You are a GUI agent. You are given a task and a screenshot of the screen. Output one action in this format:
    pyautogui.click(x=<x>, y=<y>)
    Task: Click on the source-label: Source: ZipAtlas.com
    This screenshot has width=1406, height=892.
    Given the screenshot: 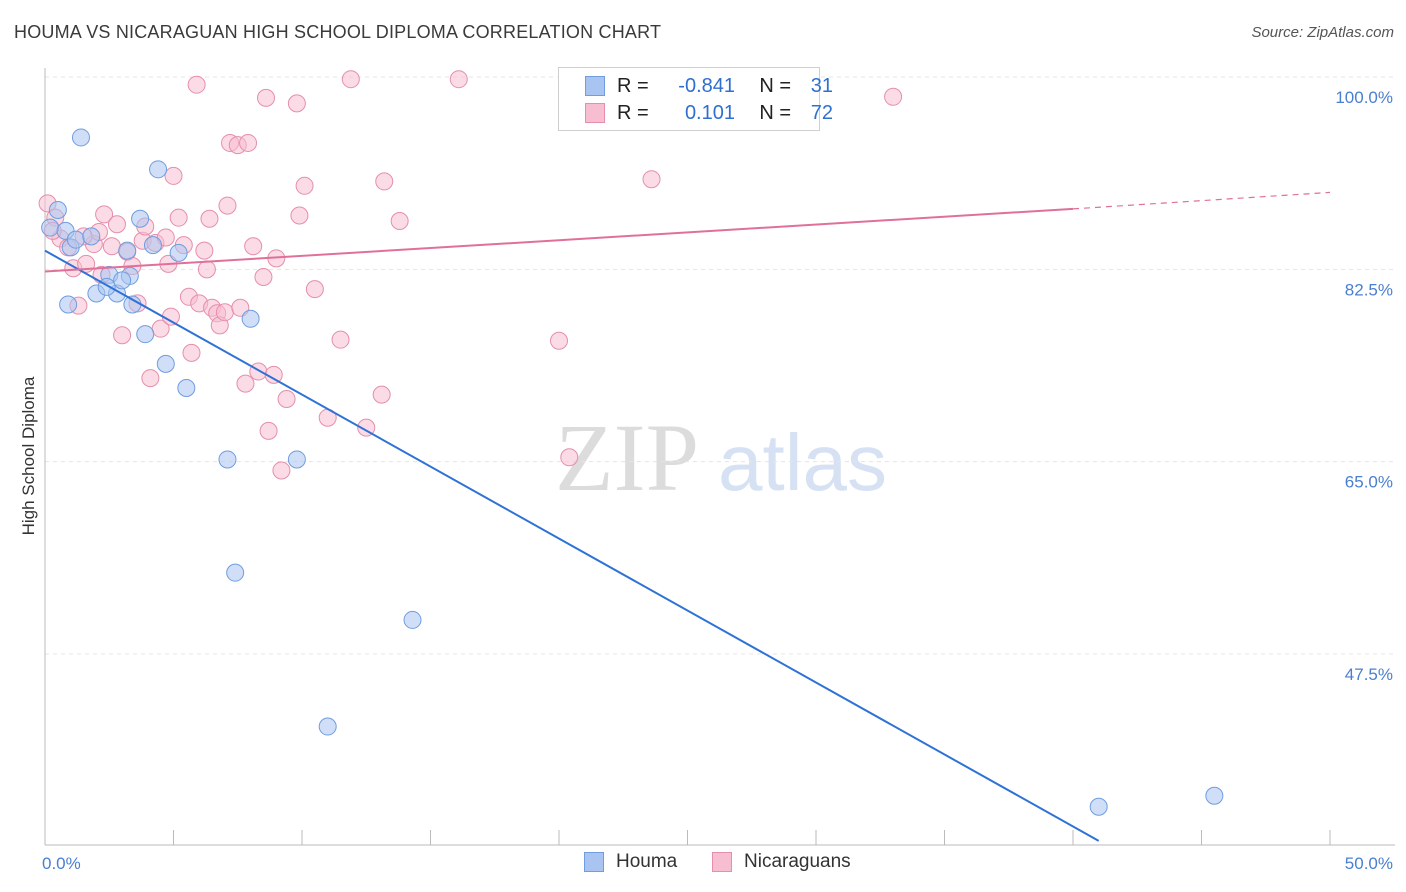 What is the action you would take?
    pyautogui.click(x=1322, y=32)
    